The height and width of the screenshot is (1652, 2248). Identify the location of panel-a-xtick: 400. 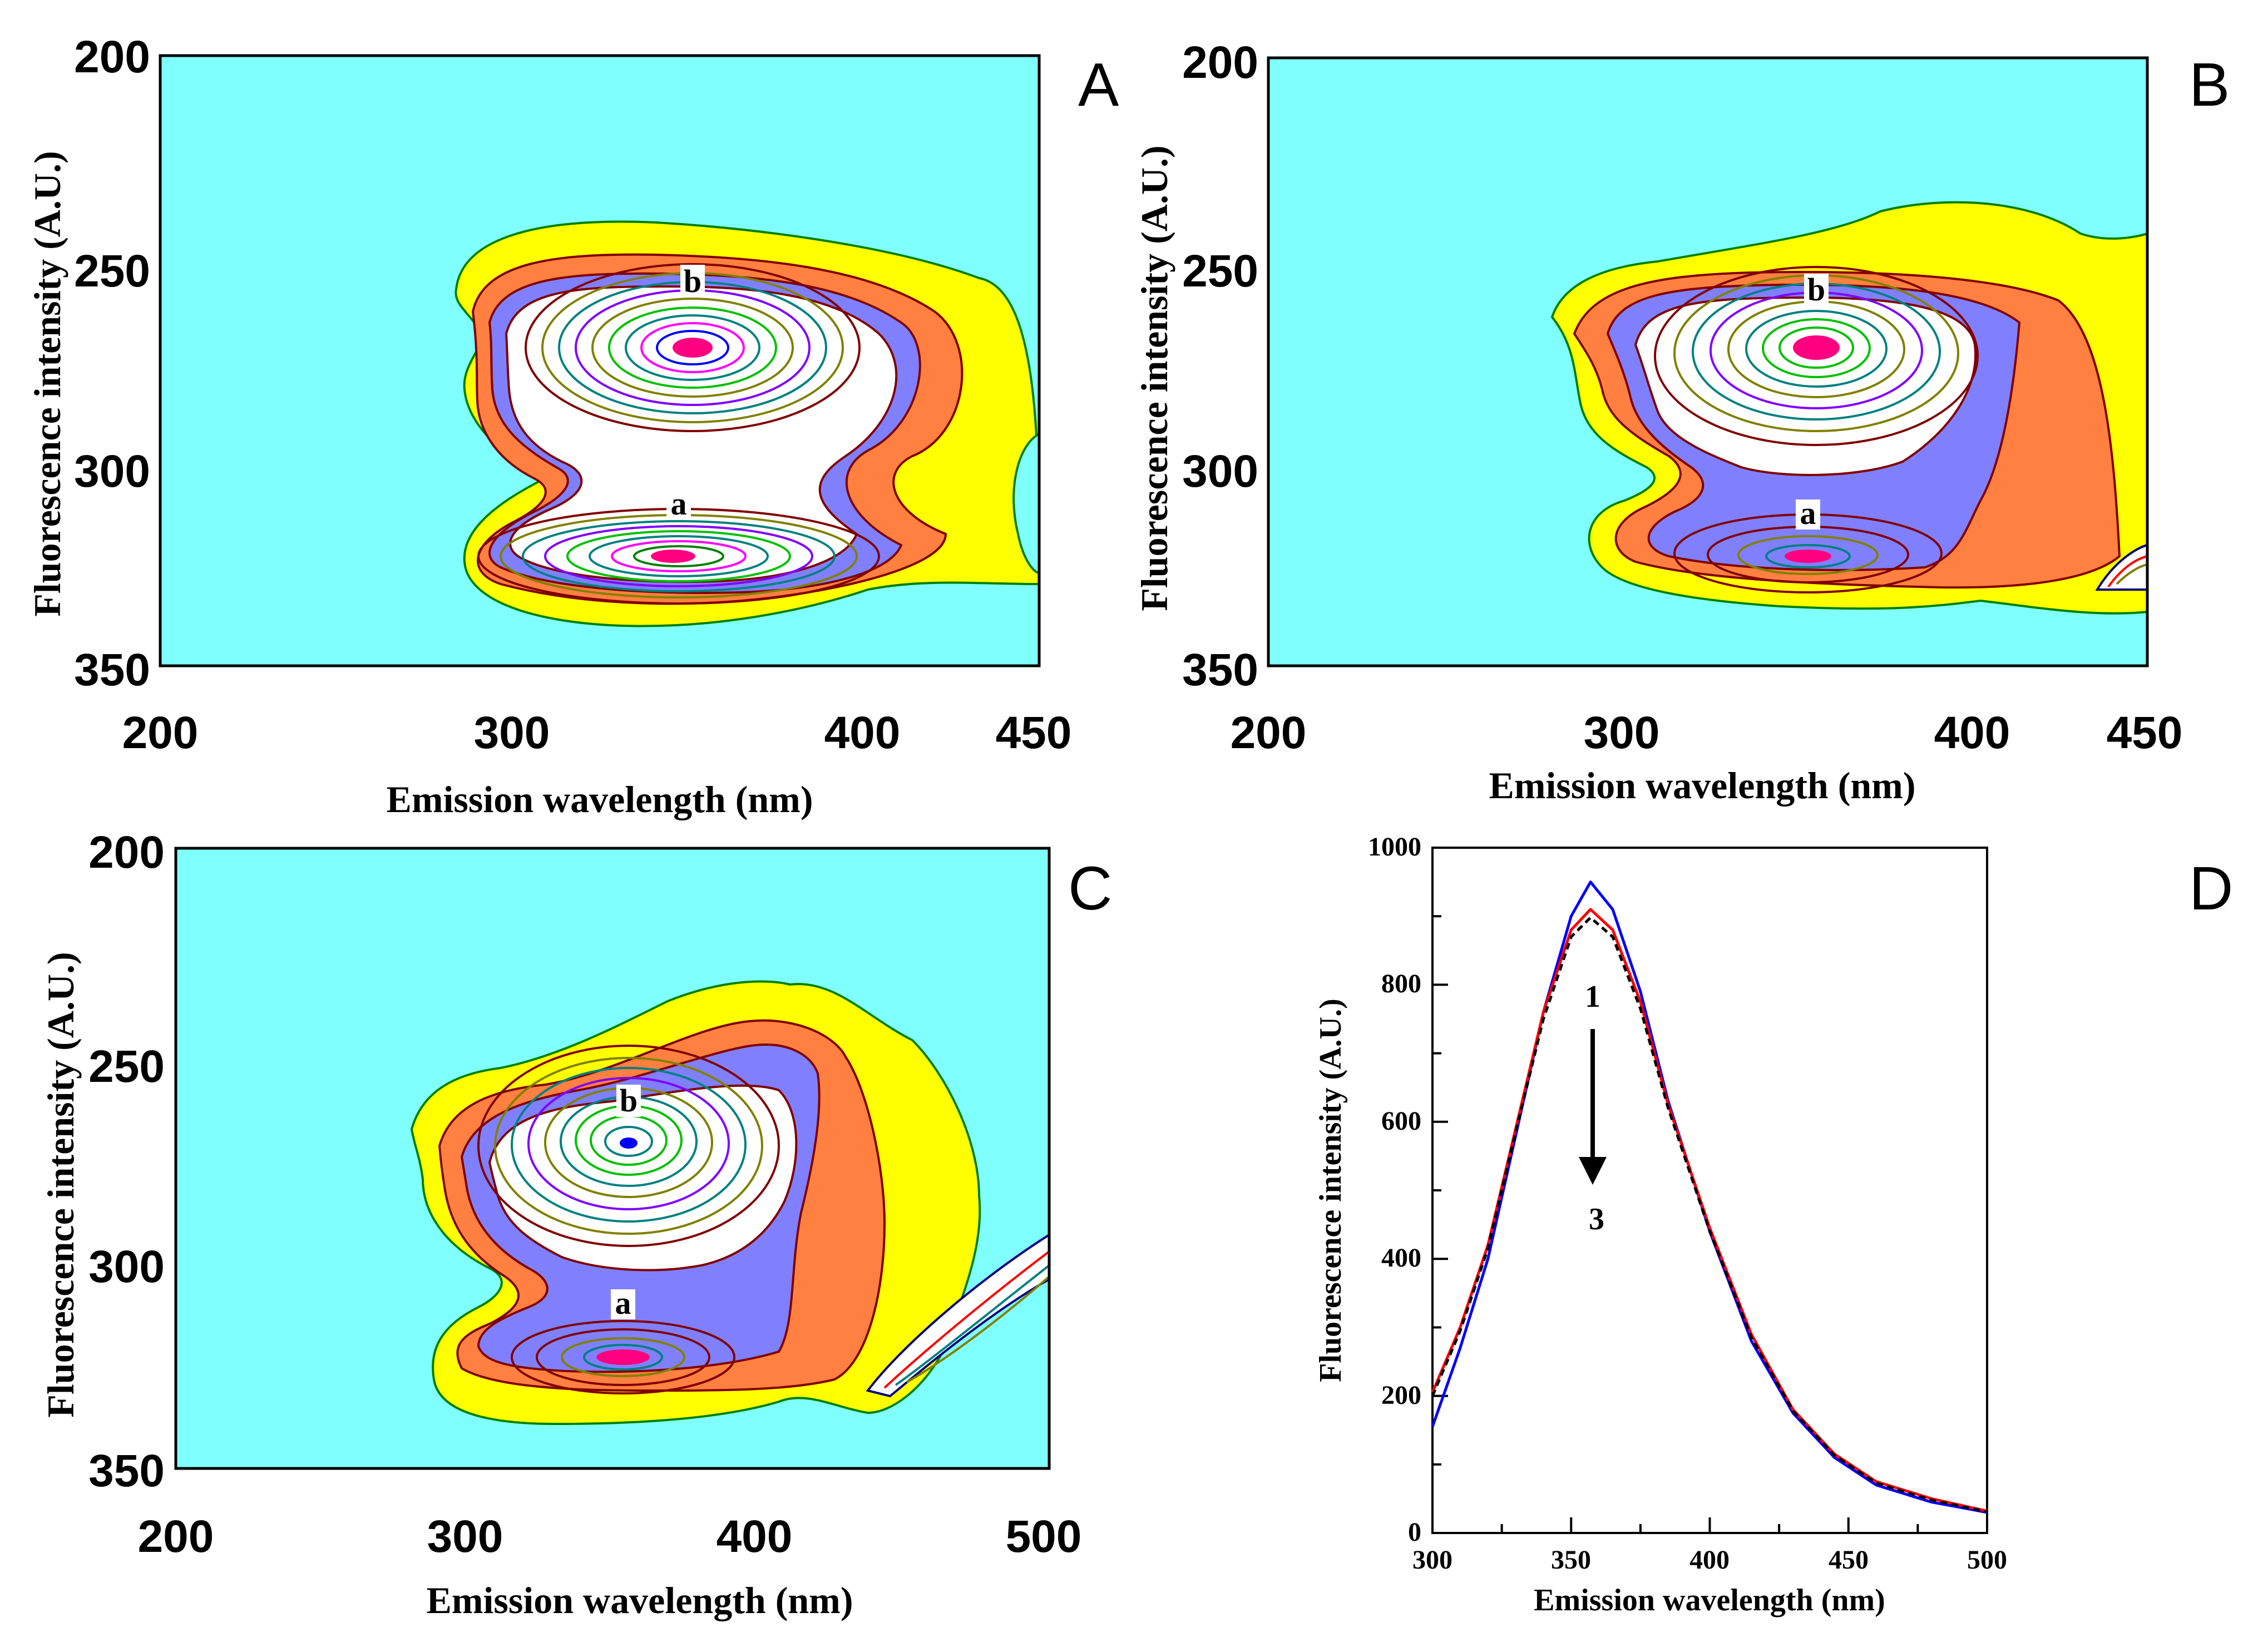
(862, 733).